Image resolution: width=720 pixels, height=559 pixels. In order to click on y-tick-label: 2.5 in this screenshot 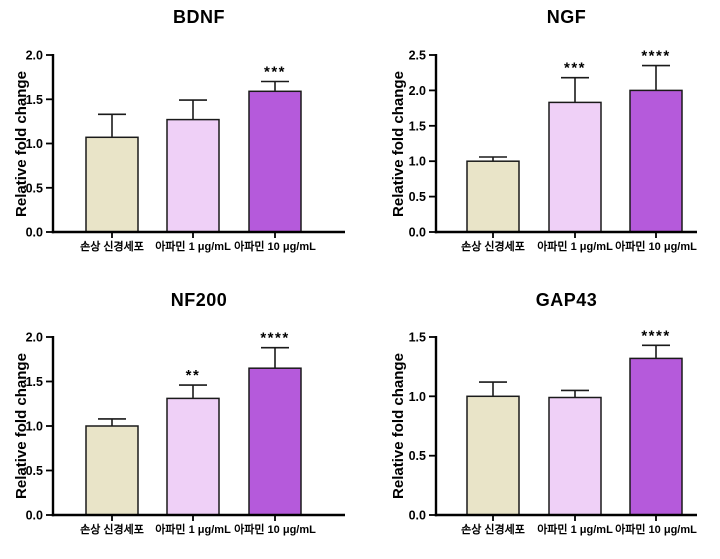, I will do `click(417, 56)`.